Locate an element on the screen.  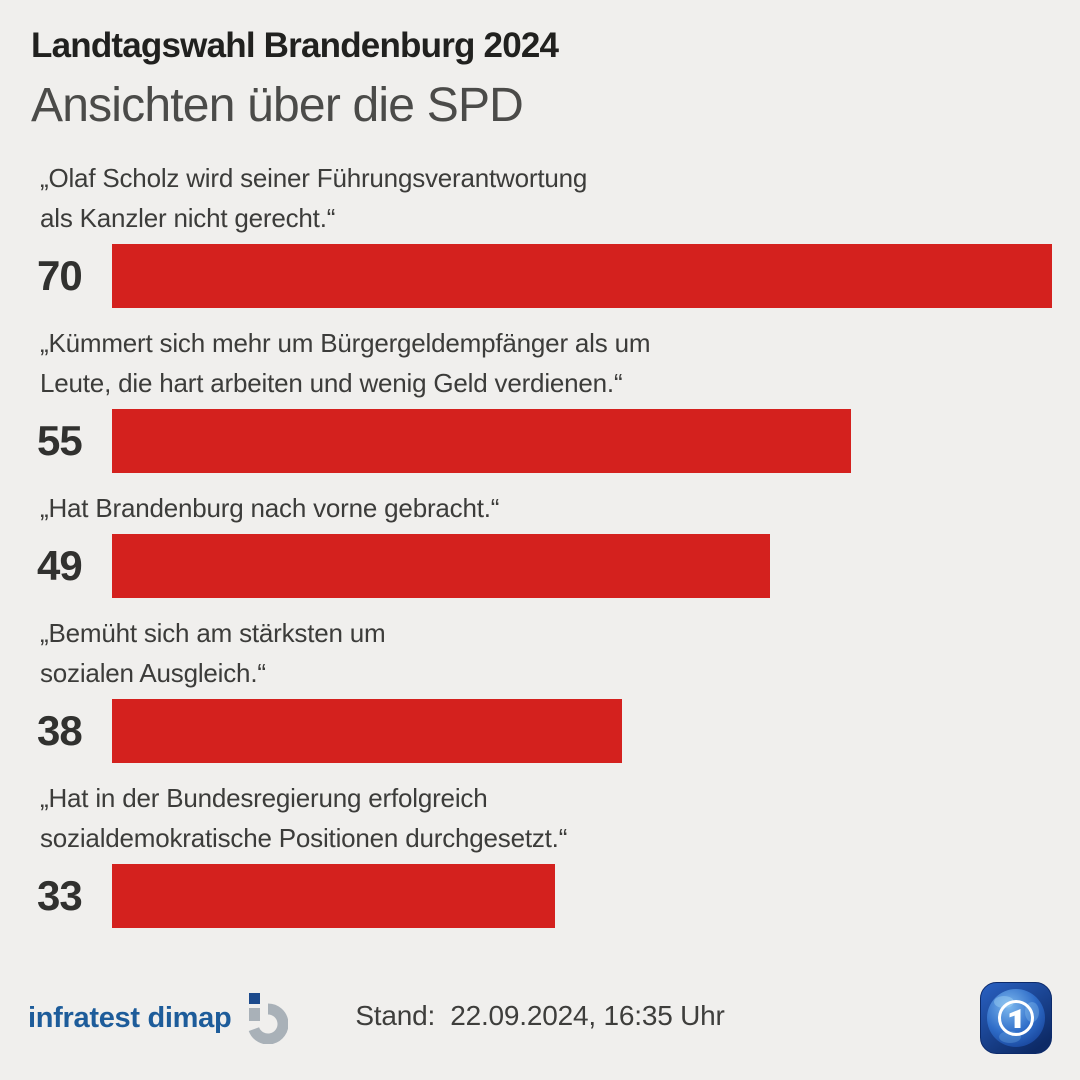
page-title: Ansichten über die SPD is located at coordinates (277, 105).